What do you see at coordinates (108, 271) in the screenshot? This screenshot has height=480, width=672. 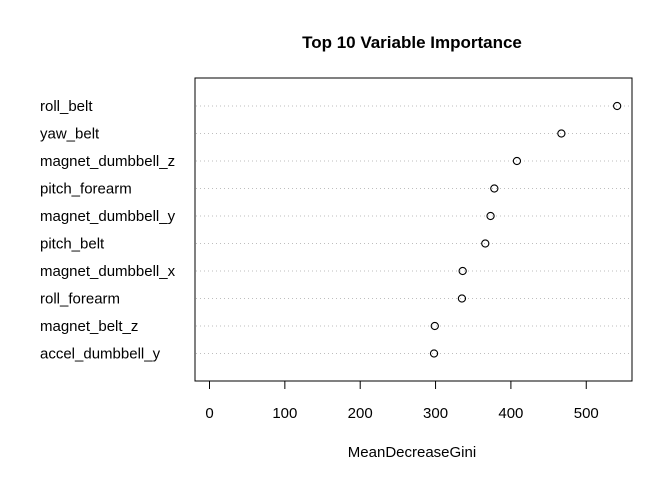 I see `category-label: magnet_dumbbell_x` at bounding box center [108, 271].